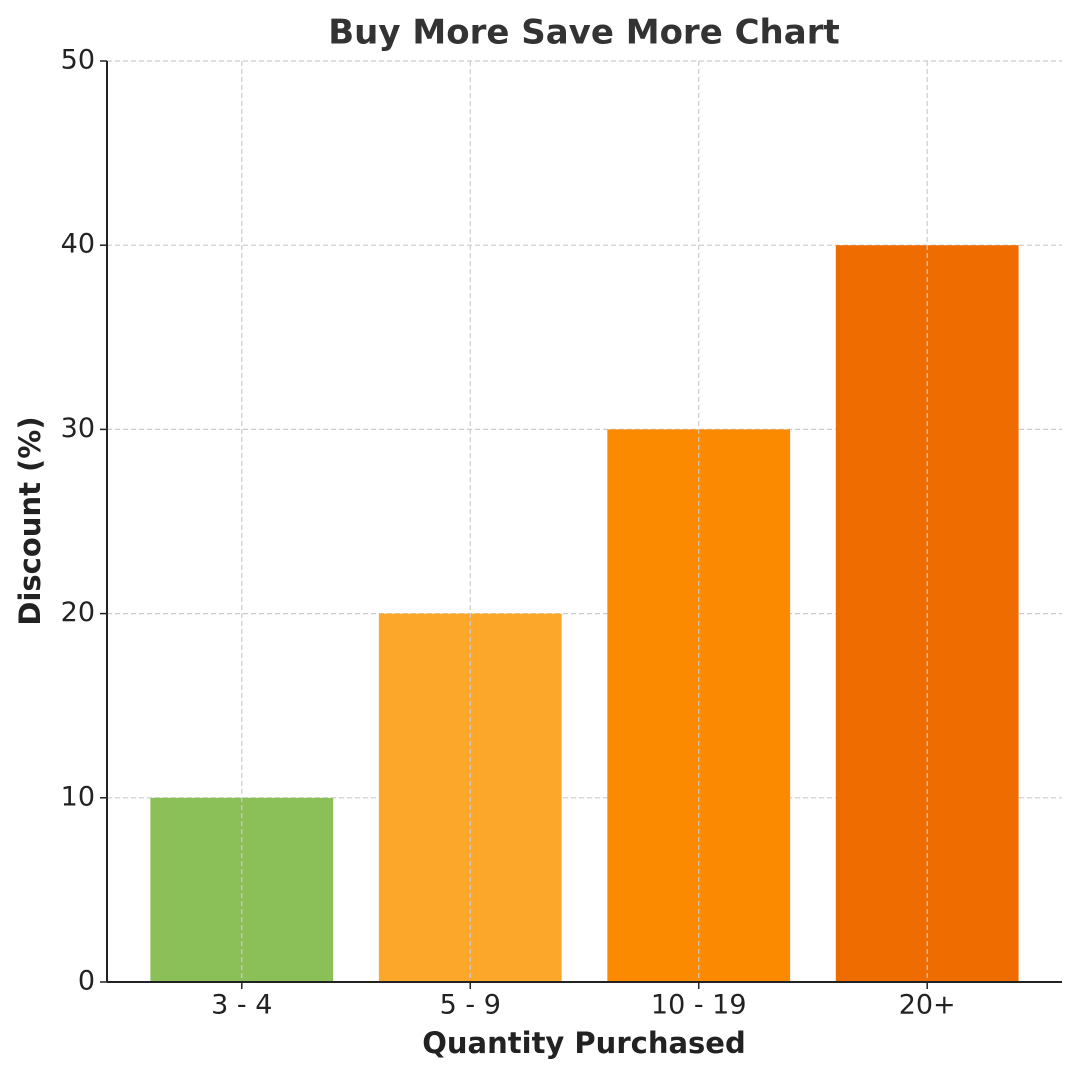 This screenshot has height=1080, width=1080. I want to click on chart-title: Buy More Save More Chart, so click(583, 33).